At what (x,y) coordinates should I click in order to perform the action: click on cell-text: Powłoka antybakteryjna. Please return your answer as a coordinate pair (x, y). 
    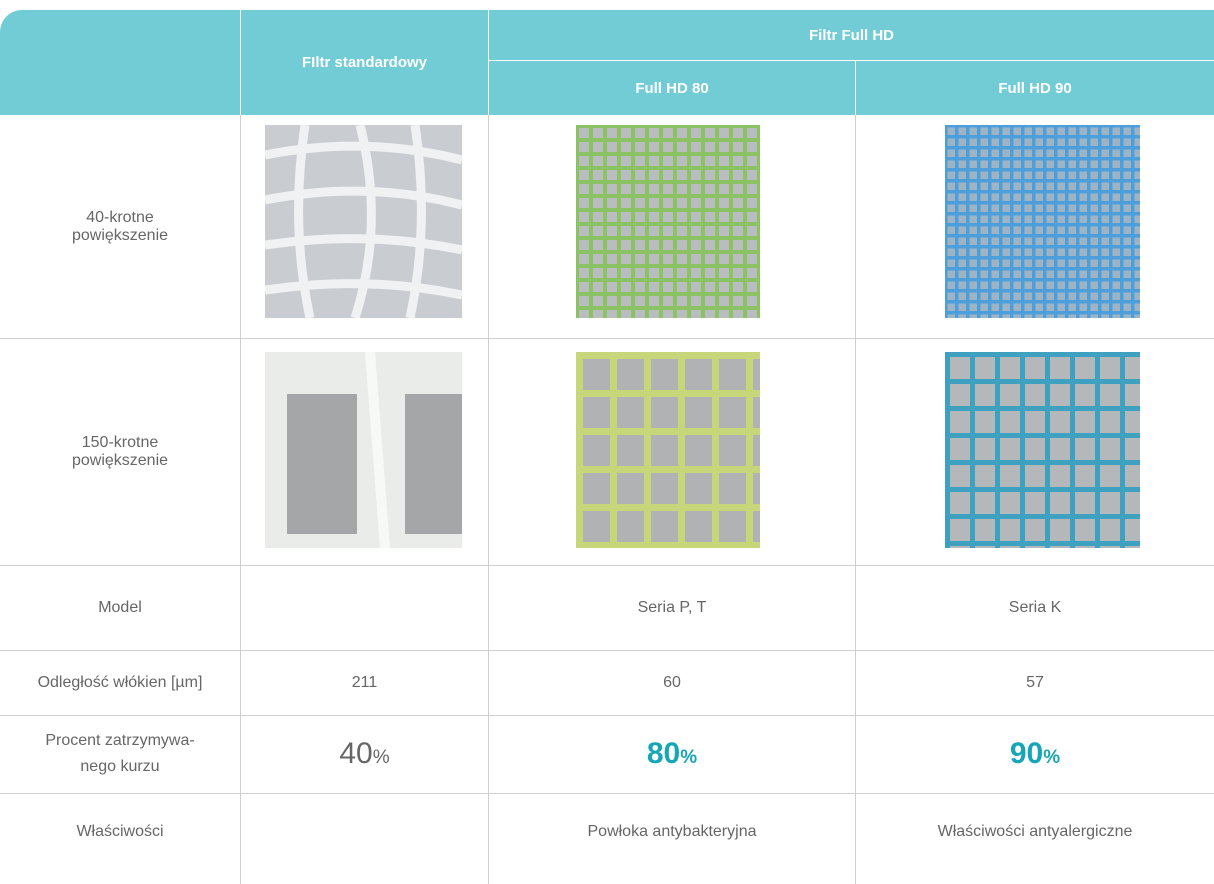
    Looking at the image, I should click on (672, 831).